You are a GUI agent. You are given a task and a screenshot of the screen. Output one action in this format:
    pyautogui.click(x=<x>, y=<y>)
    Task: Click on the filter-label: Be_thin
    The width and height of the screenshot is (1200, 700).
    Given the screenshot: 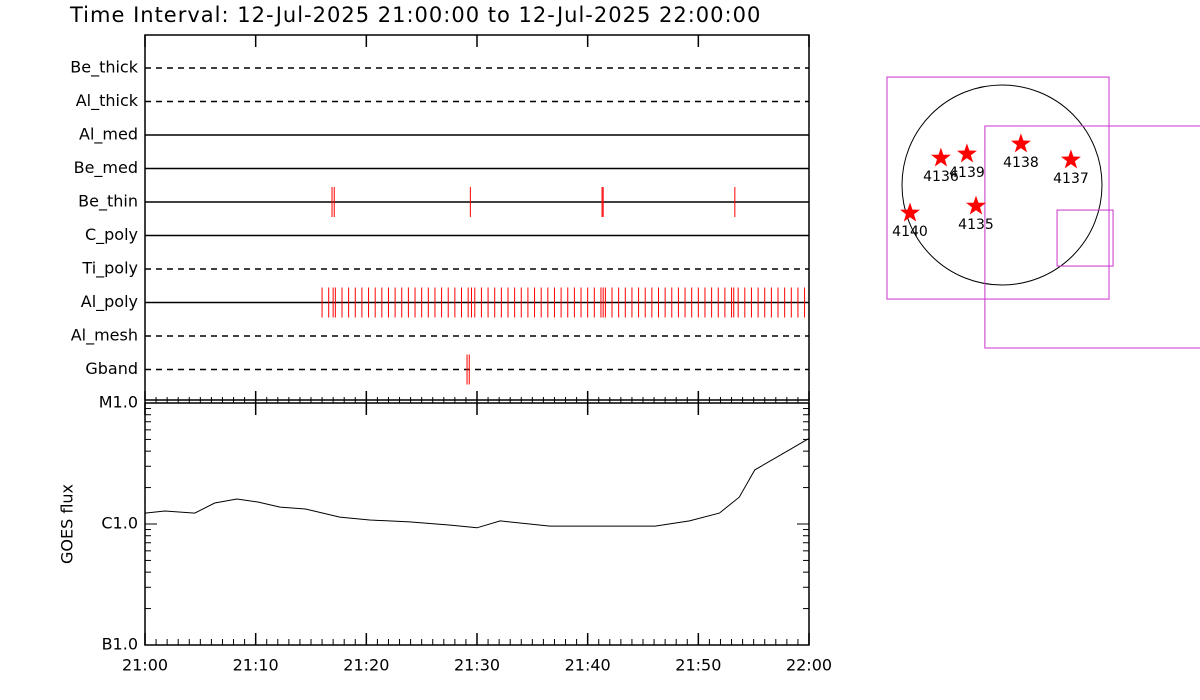 What is the action you would take?
    pyautogui.click(x=108, y=202)
    